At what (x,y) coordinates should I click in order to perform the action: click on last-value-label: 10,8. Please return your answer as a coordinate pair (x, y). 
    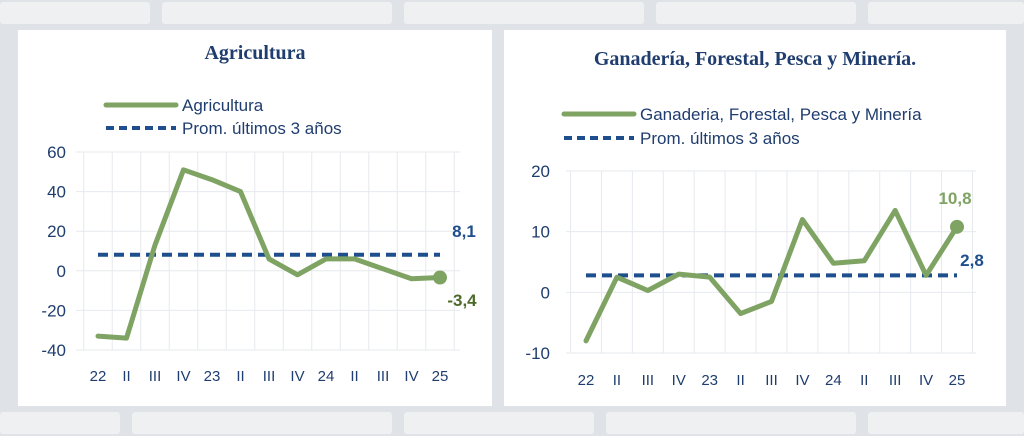
    Looking at the image, I should click on (954, 198).